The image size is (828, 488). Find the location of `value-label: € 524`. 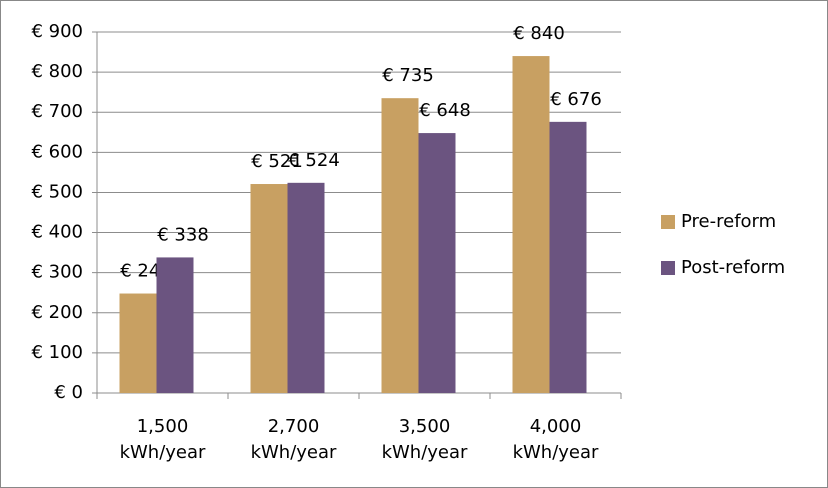

value-label: € 524 is located at coordinates (314, 160).